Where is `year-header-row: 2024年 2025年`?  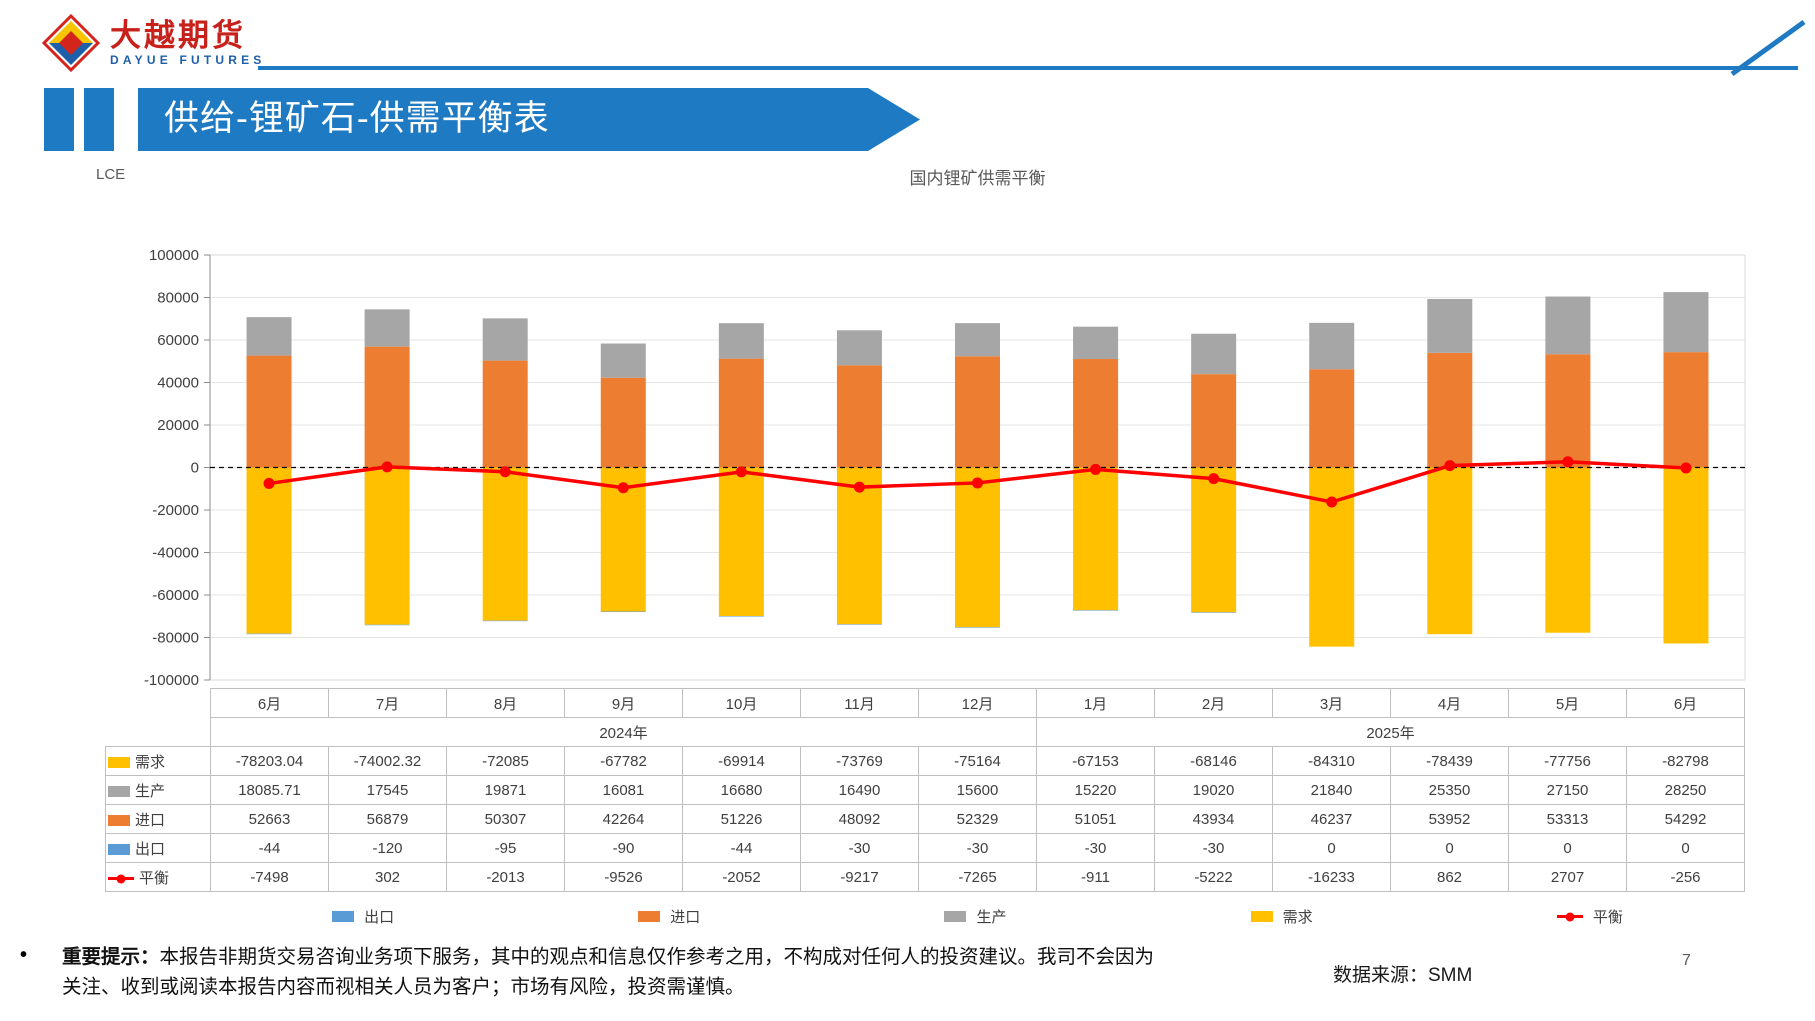 year-header-row: 2024年 2025年 is located at coordinates (925, 732).